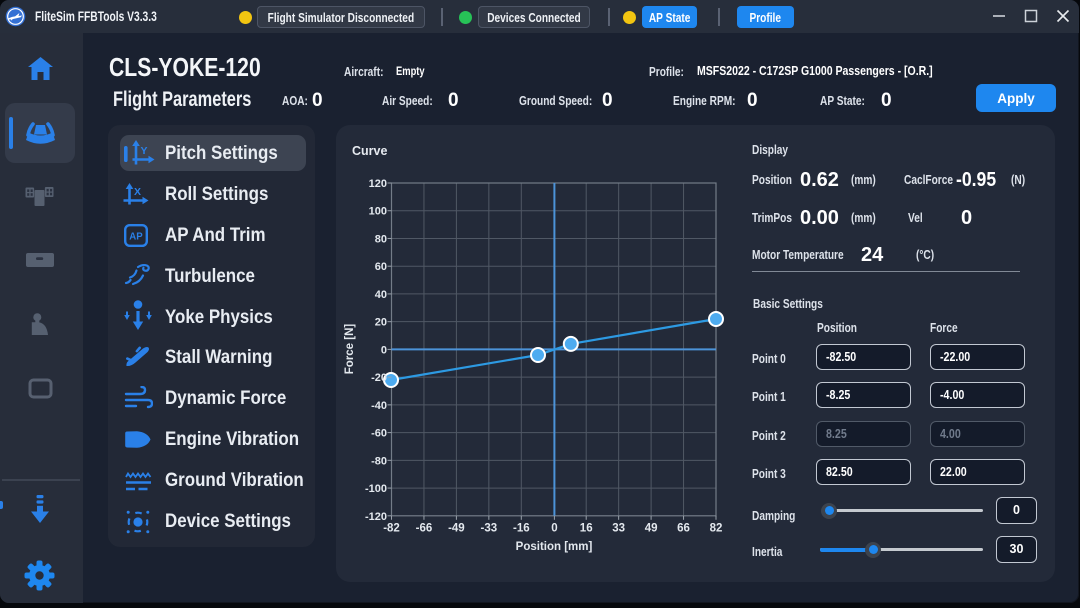 The width and height of the screenshot is (1080, 608). Describe the element at coordinates (378, 212) in the screenshot. I see `svg-text: 100` at that location.